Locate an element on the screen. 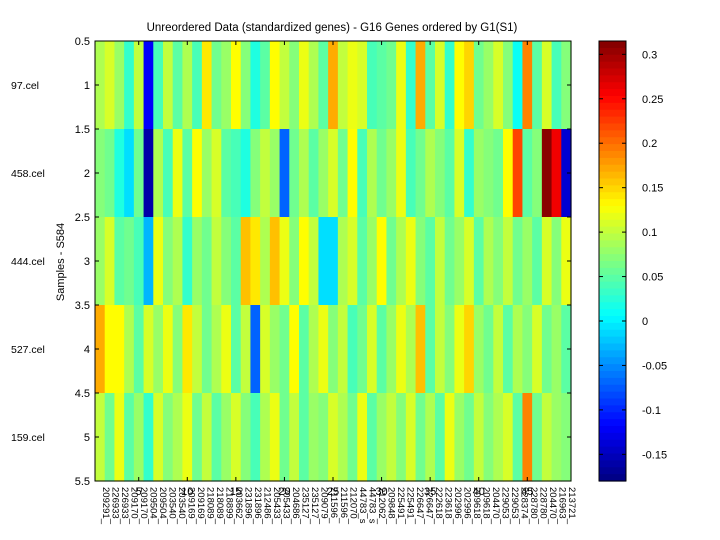 This screenshot has height=540, width=720. column-label: 209169_ is located at coordinates (200, 506).